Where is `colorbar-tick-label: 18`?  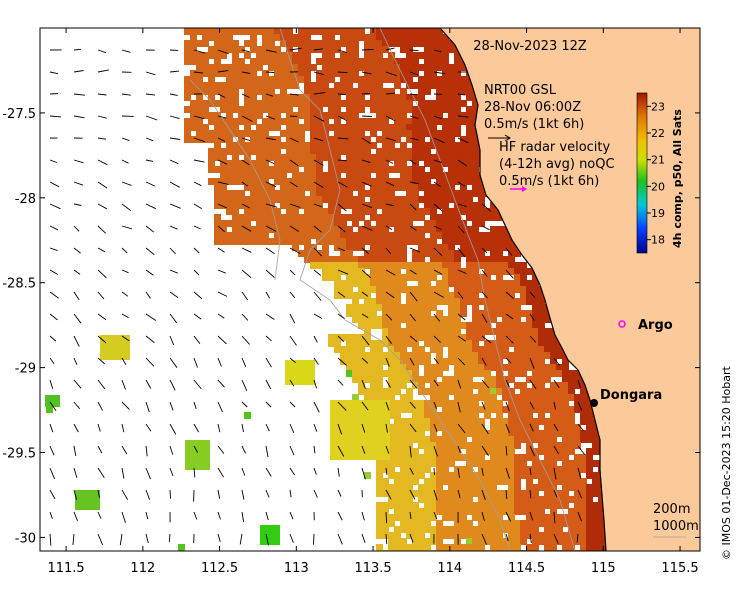 colorbar-tick-label: 18 is located at coordinates (658, 240).